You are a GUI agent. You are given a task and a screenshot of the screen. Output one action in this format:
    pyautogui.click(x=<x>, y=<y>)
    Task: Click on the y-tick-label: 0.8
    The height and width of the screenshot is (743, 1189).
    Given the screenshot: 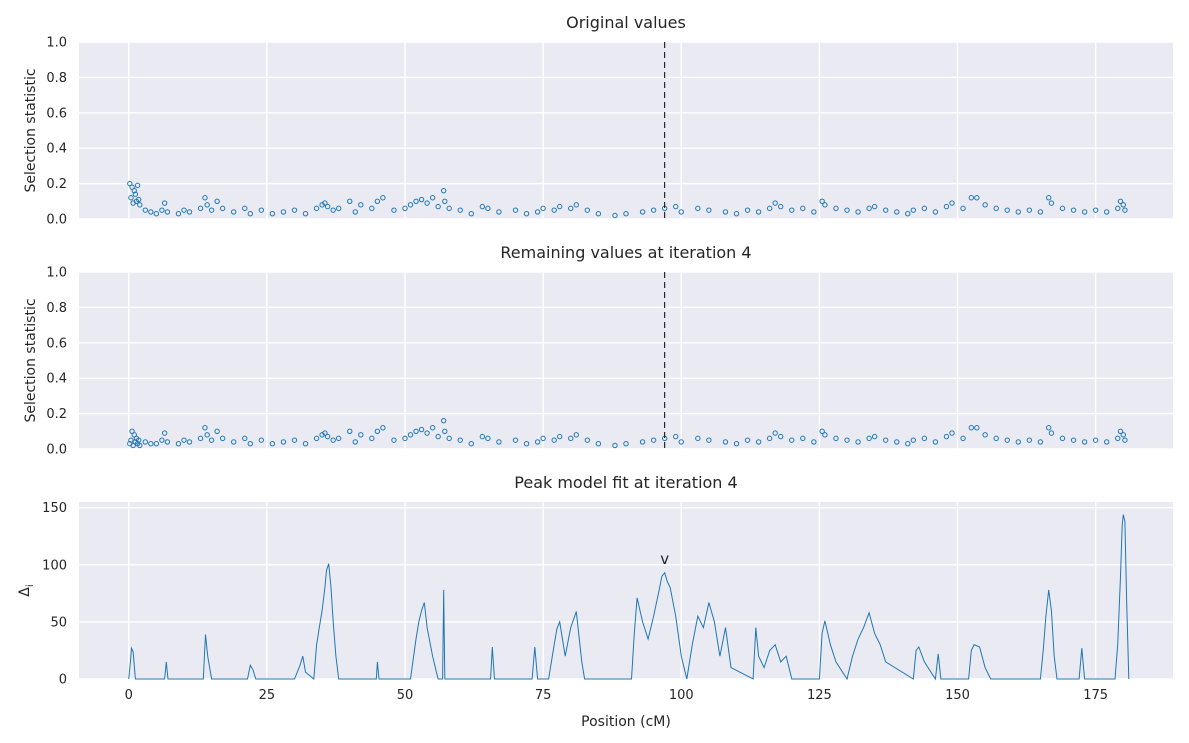 What is the action you would take?
    pyautogui.click(x=56, y=308)
    